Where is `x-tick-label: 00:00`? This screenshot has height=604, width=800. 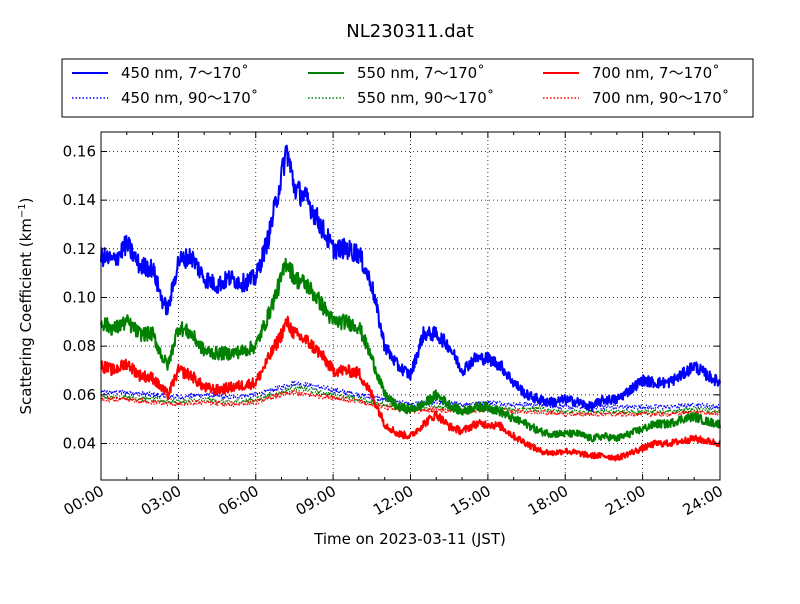
x-tick-label: 00:00 is located at coordinates (84, 500).